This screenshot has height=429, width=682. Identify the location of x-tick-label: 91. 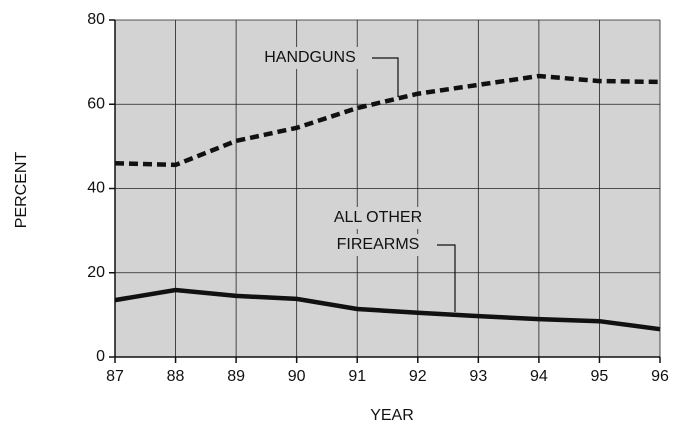
(357, 376).